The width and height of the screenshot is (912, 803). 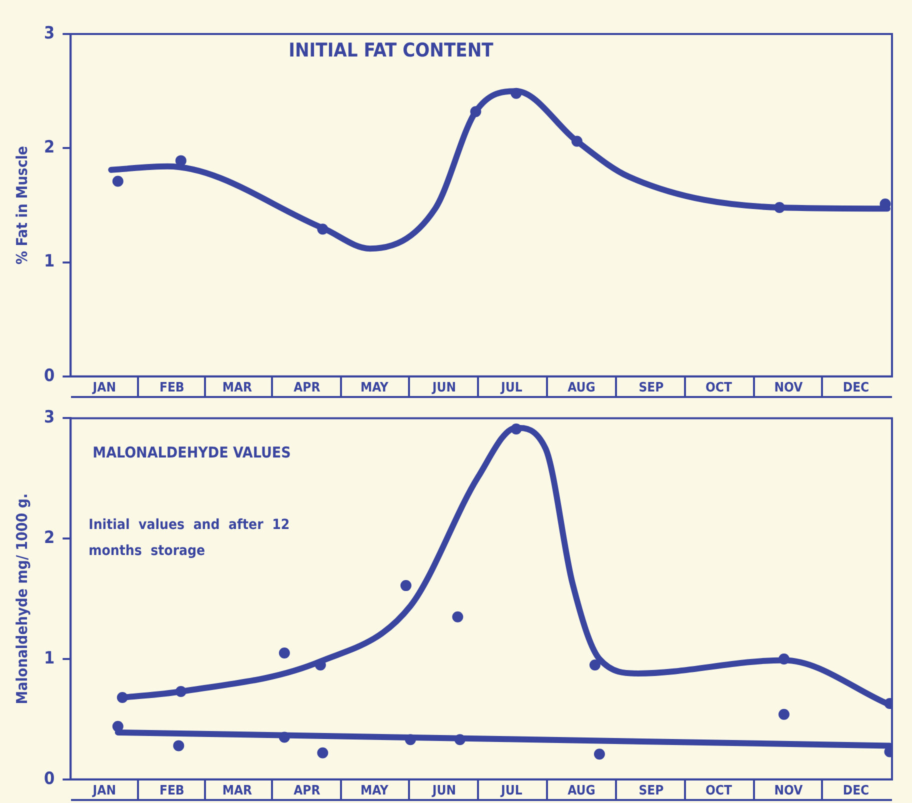 What do you see at coordinates (21, 598) in the screenshot?
I see `y-axis-title: Malonaldehyde mg/ 1000 g.` at bounding box center [21, 598].